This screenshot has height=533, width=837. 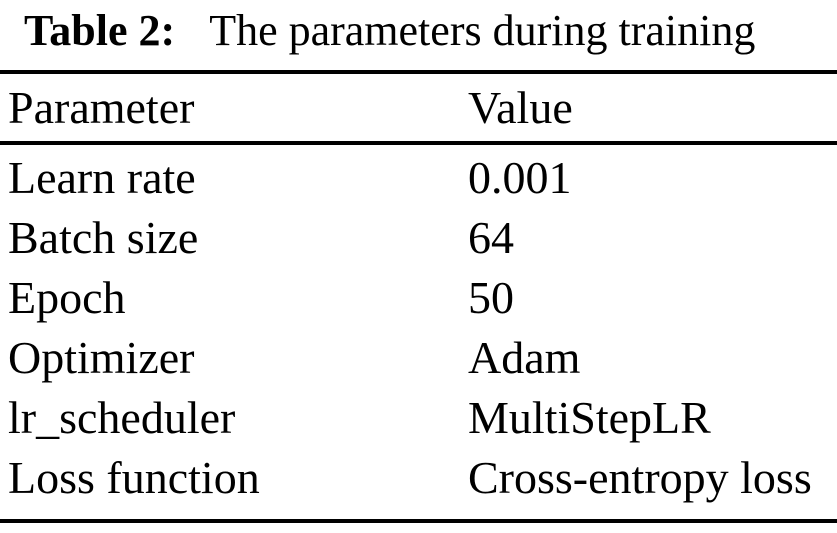 I want to click on table-row: lr_scheduler MultiStepLR, so click(x=418, y=418).